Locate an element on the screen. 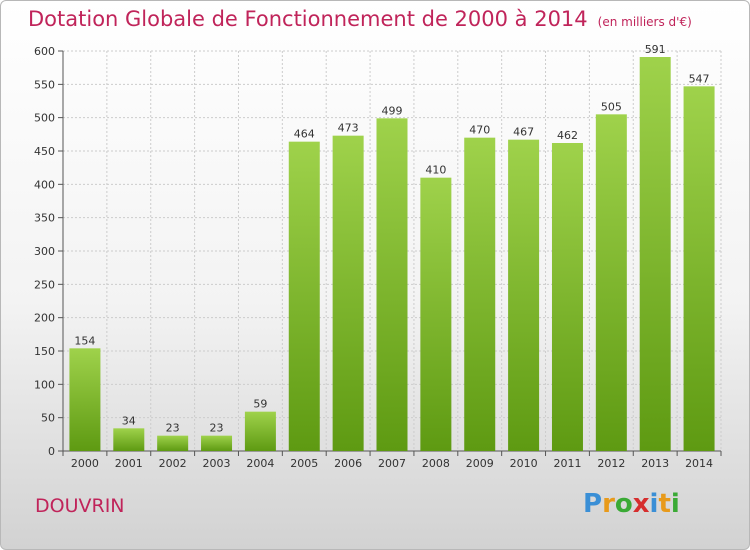 This screenshot has width=750, height=550. x-tick-label: 2007 is located at coordinates (392, 463).